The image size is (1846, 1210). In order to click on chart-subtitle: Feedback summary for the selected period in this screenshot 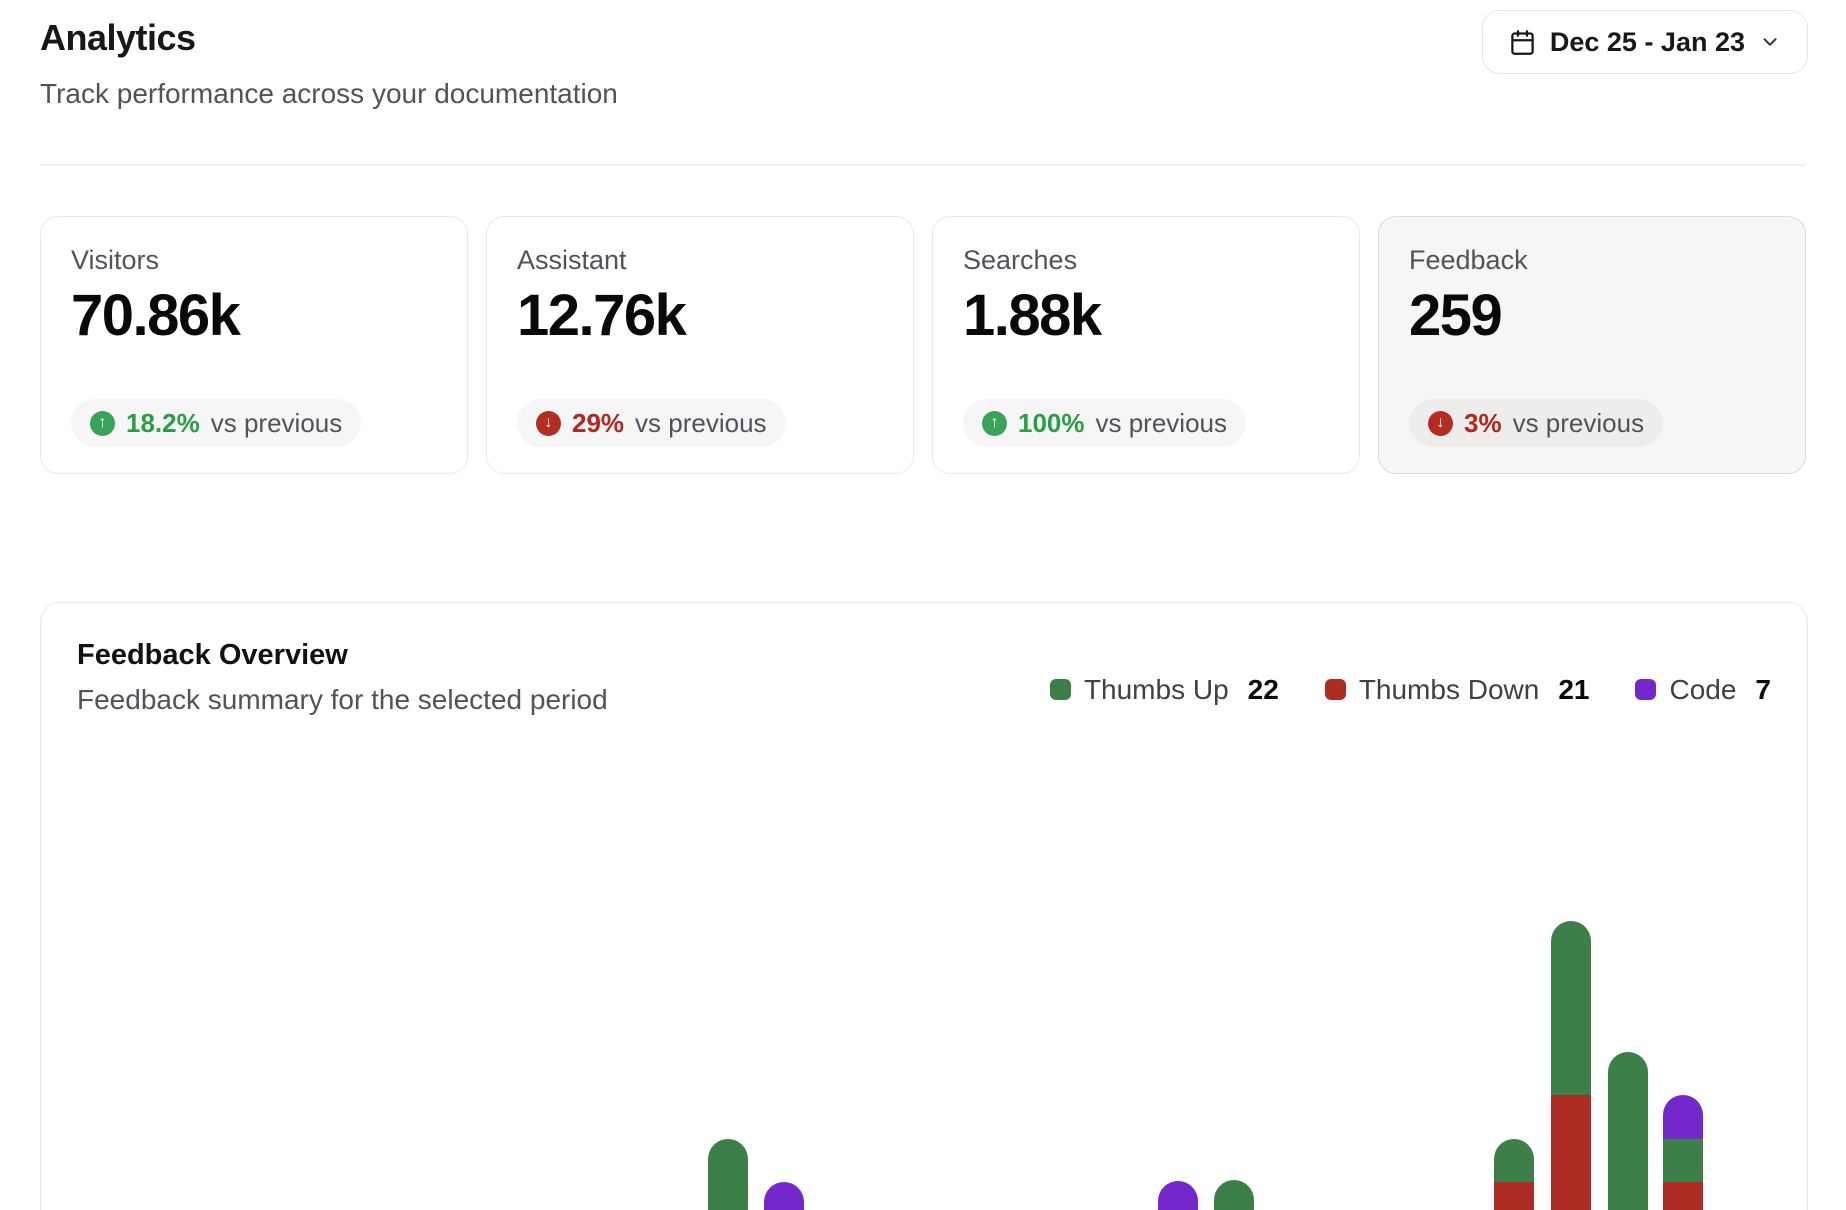, I will do `click(342, 699)`.